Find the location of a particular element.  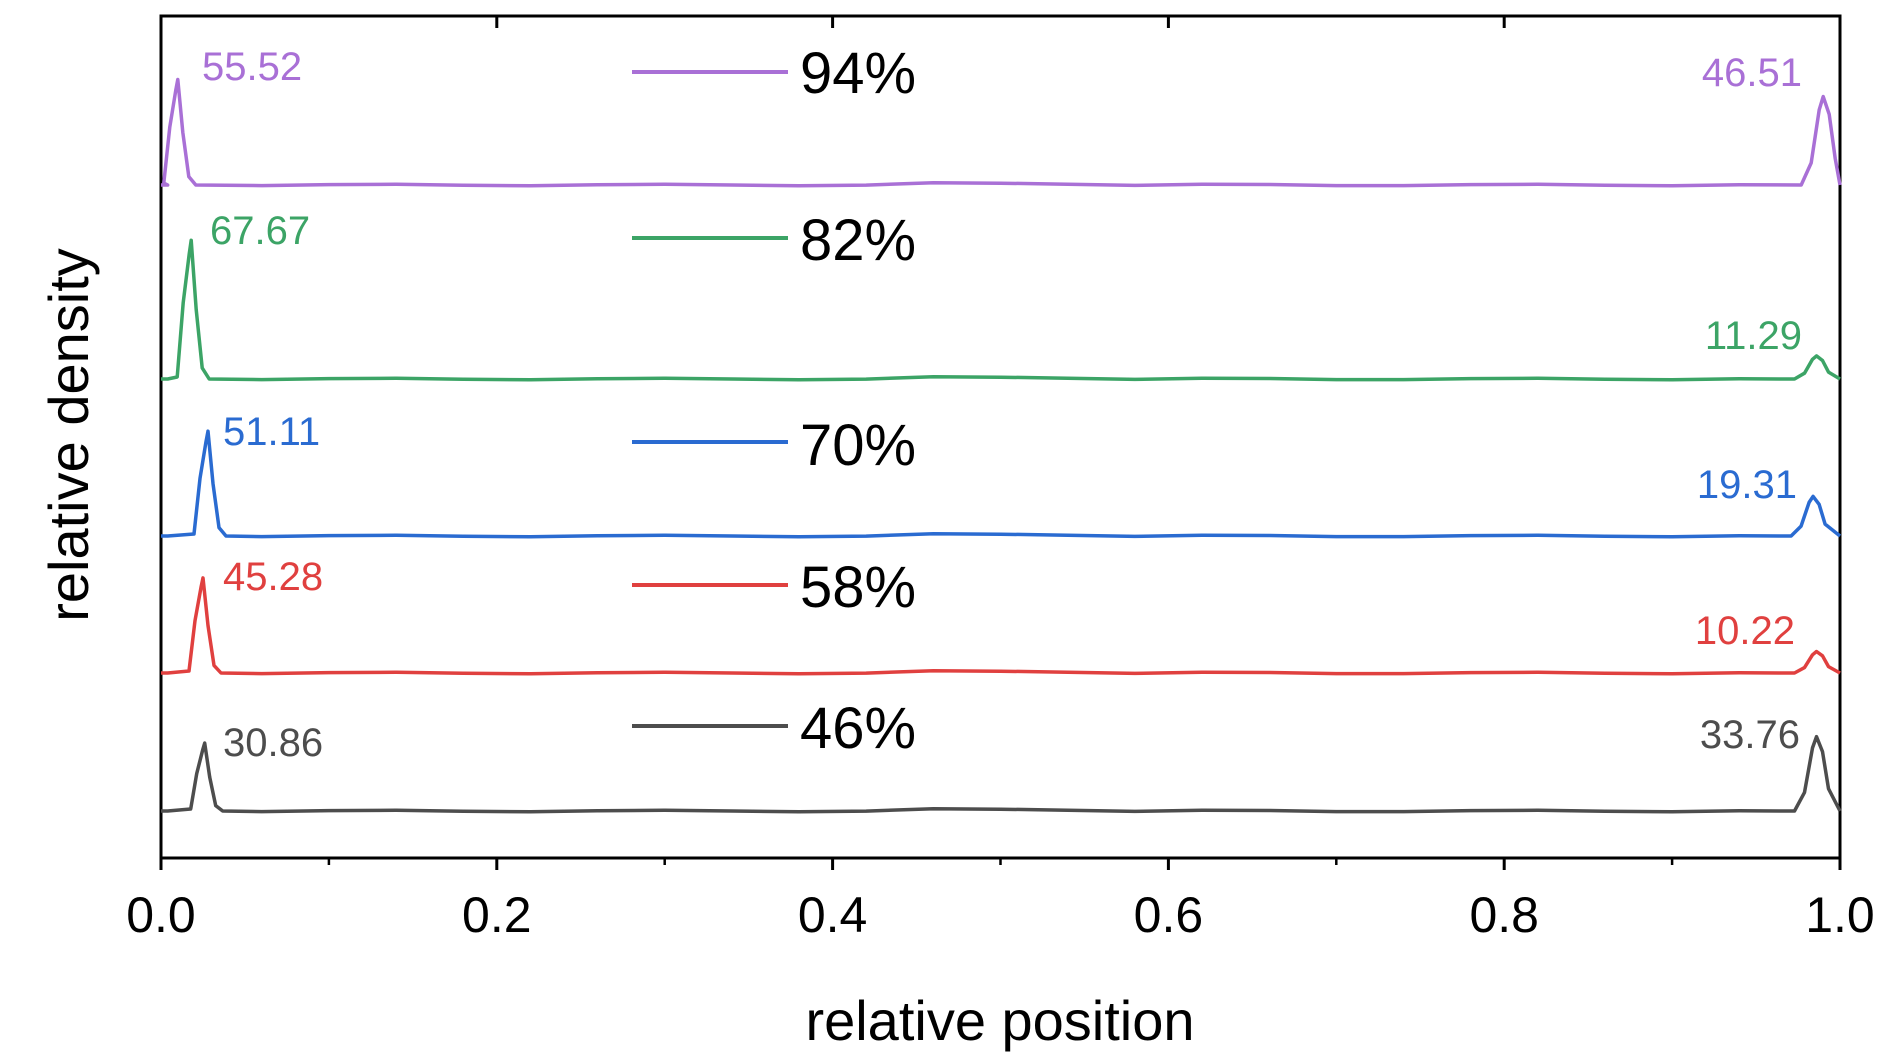

x-tick-label: 0.2 is located at coordinates (497, 915).